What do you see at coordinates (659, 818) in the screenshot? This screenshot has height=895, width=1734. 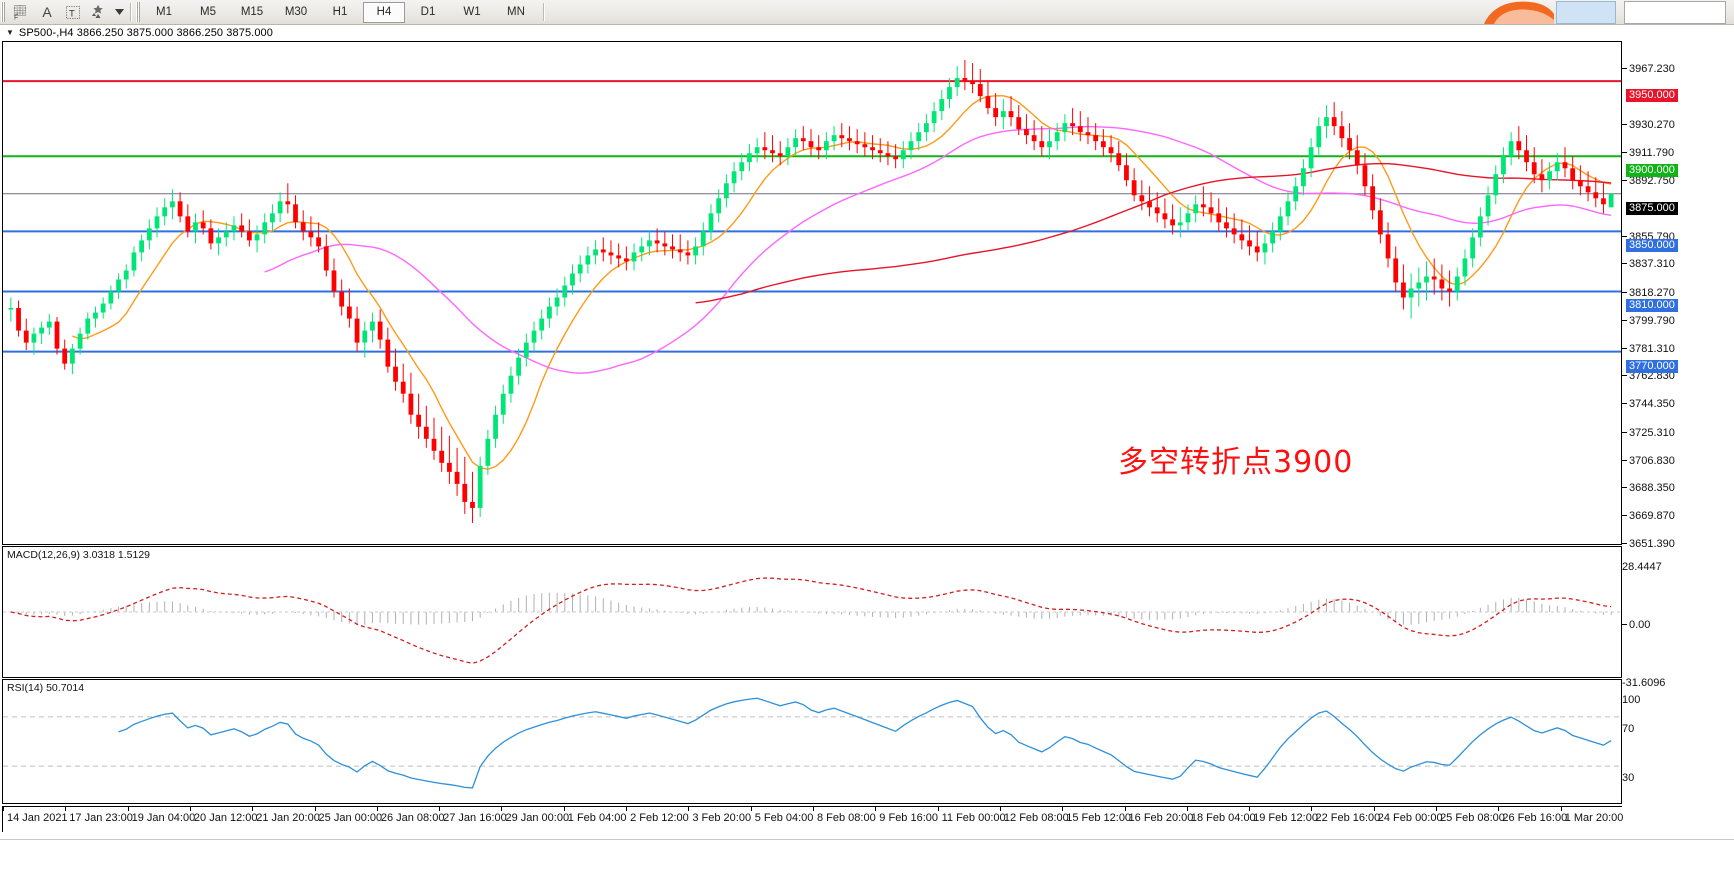 I see `time-axis-label: 2 Feb 12:00` at bounding box center [659, 818].